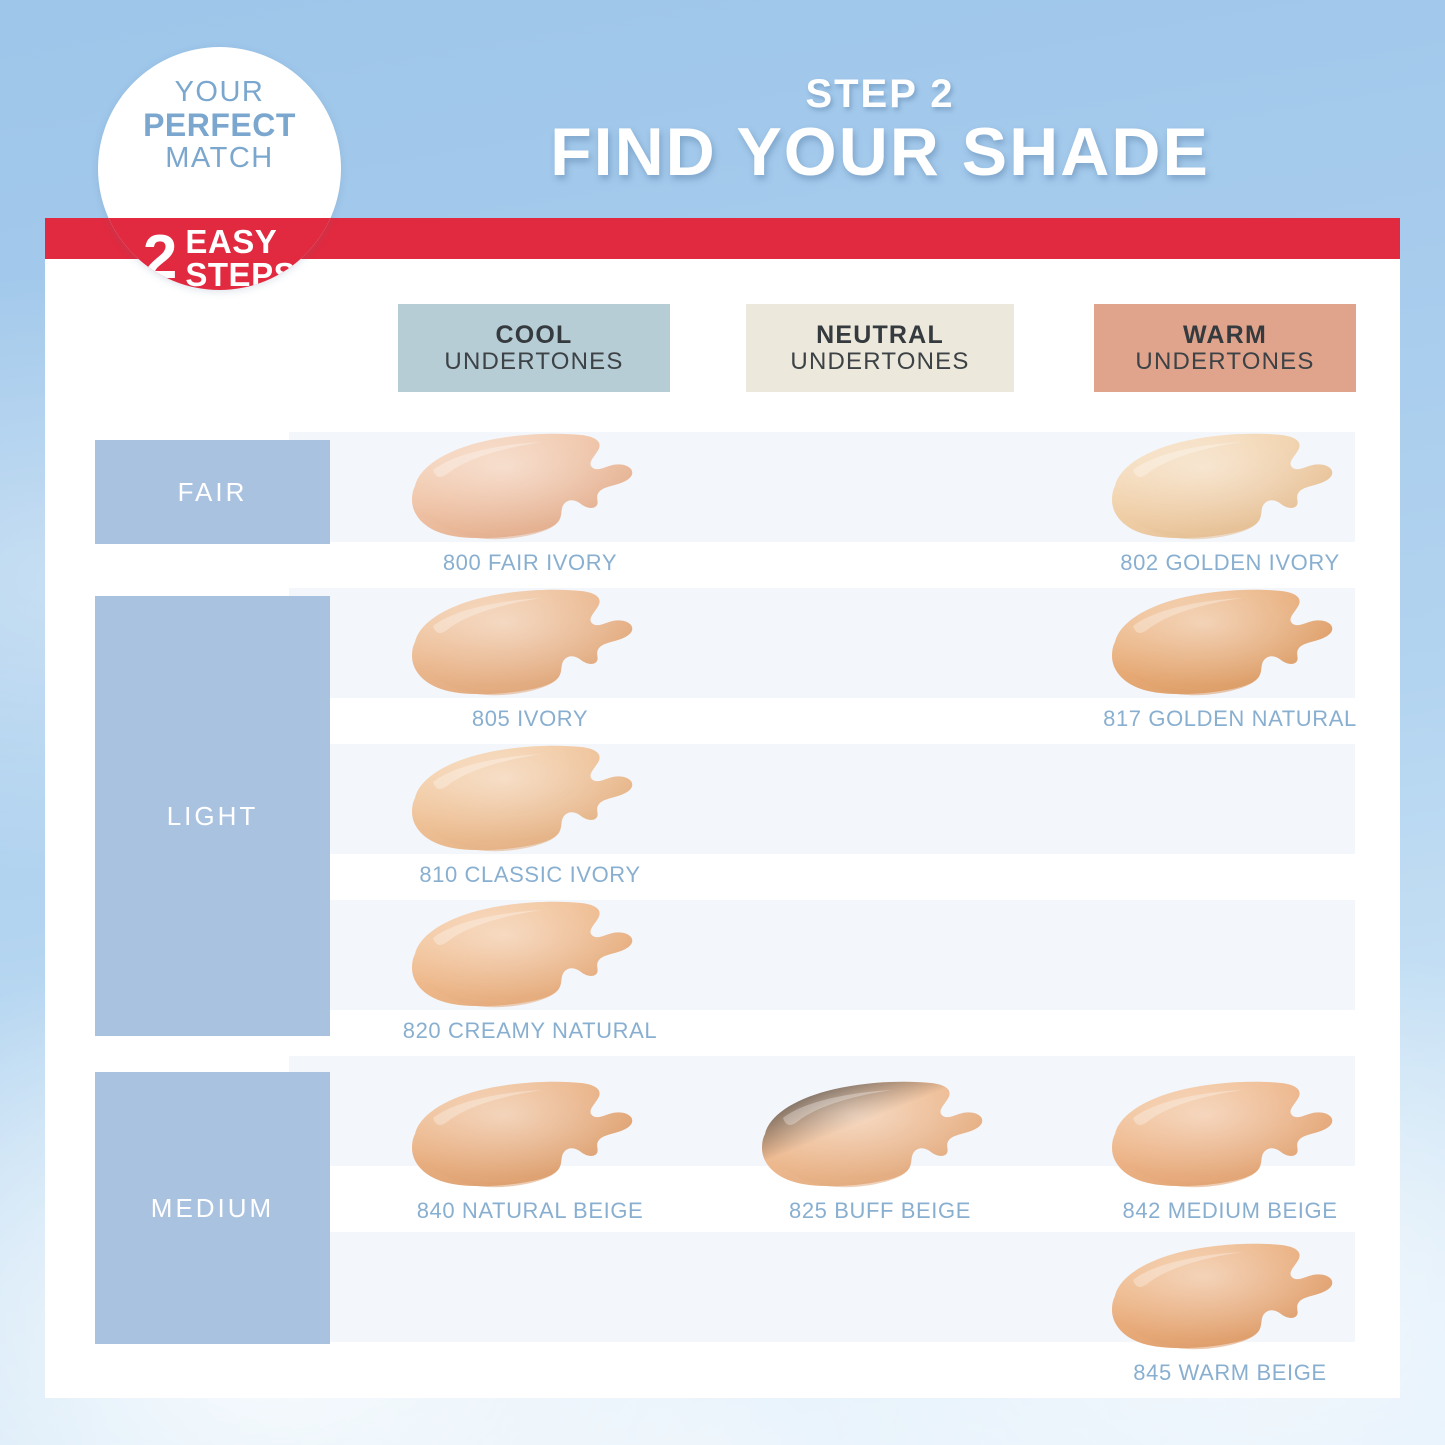 The height and width of the screenshot is (1445, 1445). I want to click on badge-word-easy: EASY, so click(231, 241).